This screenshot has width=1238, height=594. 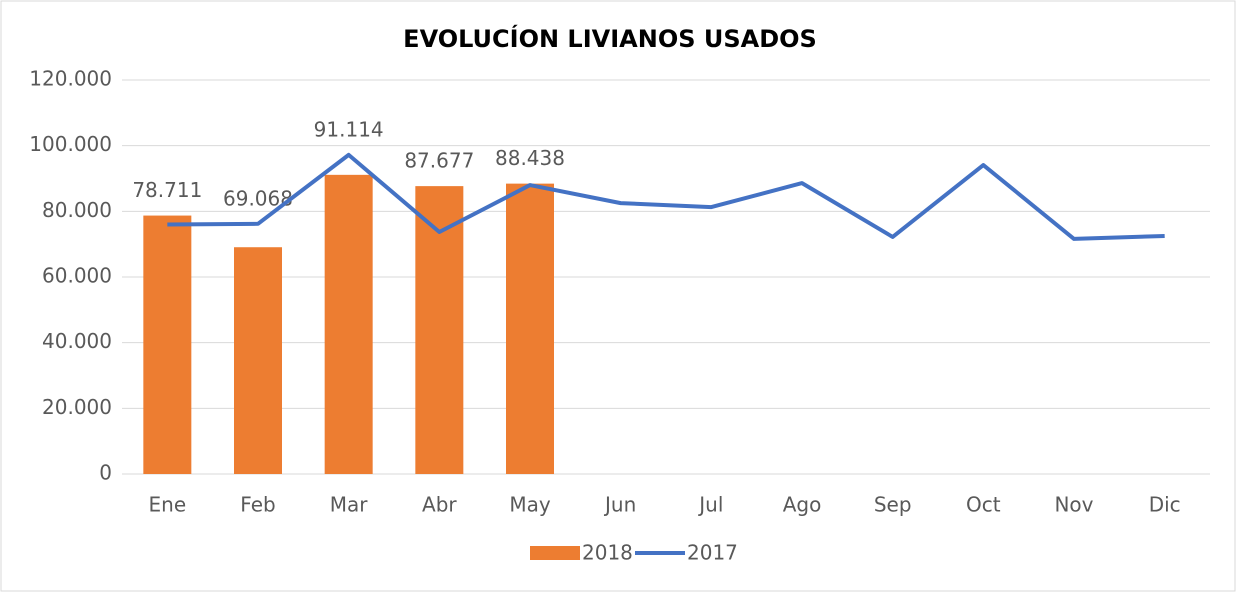 I want to click on y-tick-label: 120.000, so click(x=70, y=79).